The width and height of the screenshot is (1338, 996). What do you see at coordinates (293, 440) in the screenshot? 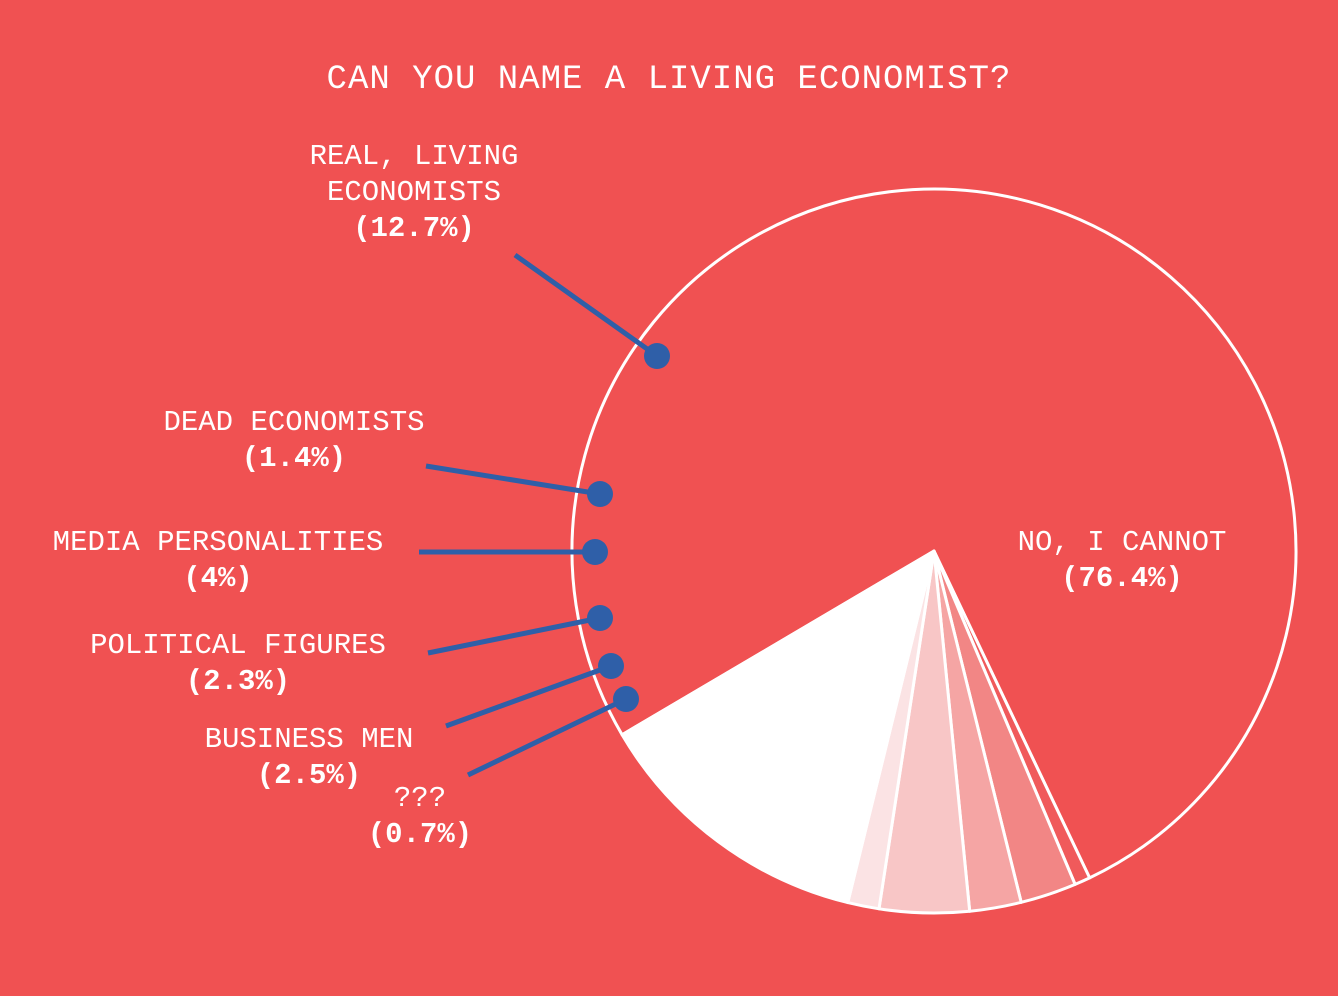
I see `slice-label: DEAD ECONOMISTS (1.4%)` at bounding box center [293, 440].